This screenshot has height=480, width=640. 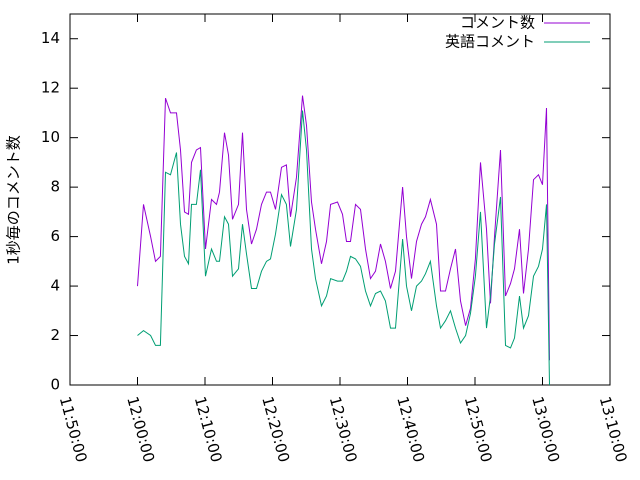 What do you see at coordinates (208, 430) in the screenshot?
I see `x-tick-label: 12:10:00` at bounding box center [208, 430].